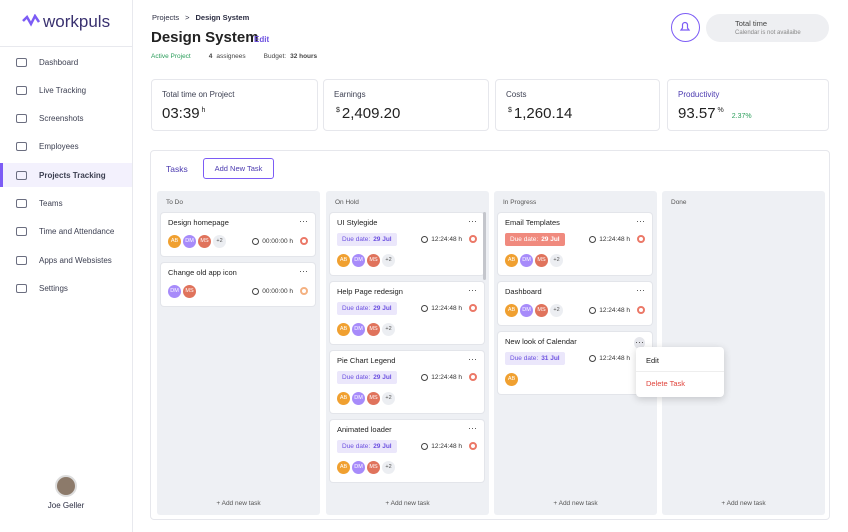 This screenshot has height=532, width=848. What do you see at coordinates (31, 20) in the screenshot?
I see `logo-icon` at bounding box center [31, 20].